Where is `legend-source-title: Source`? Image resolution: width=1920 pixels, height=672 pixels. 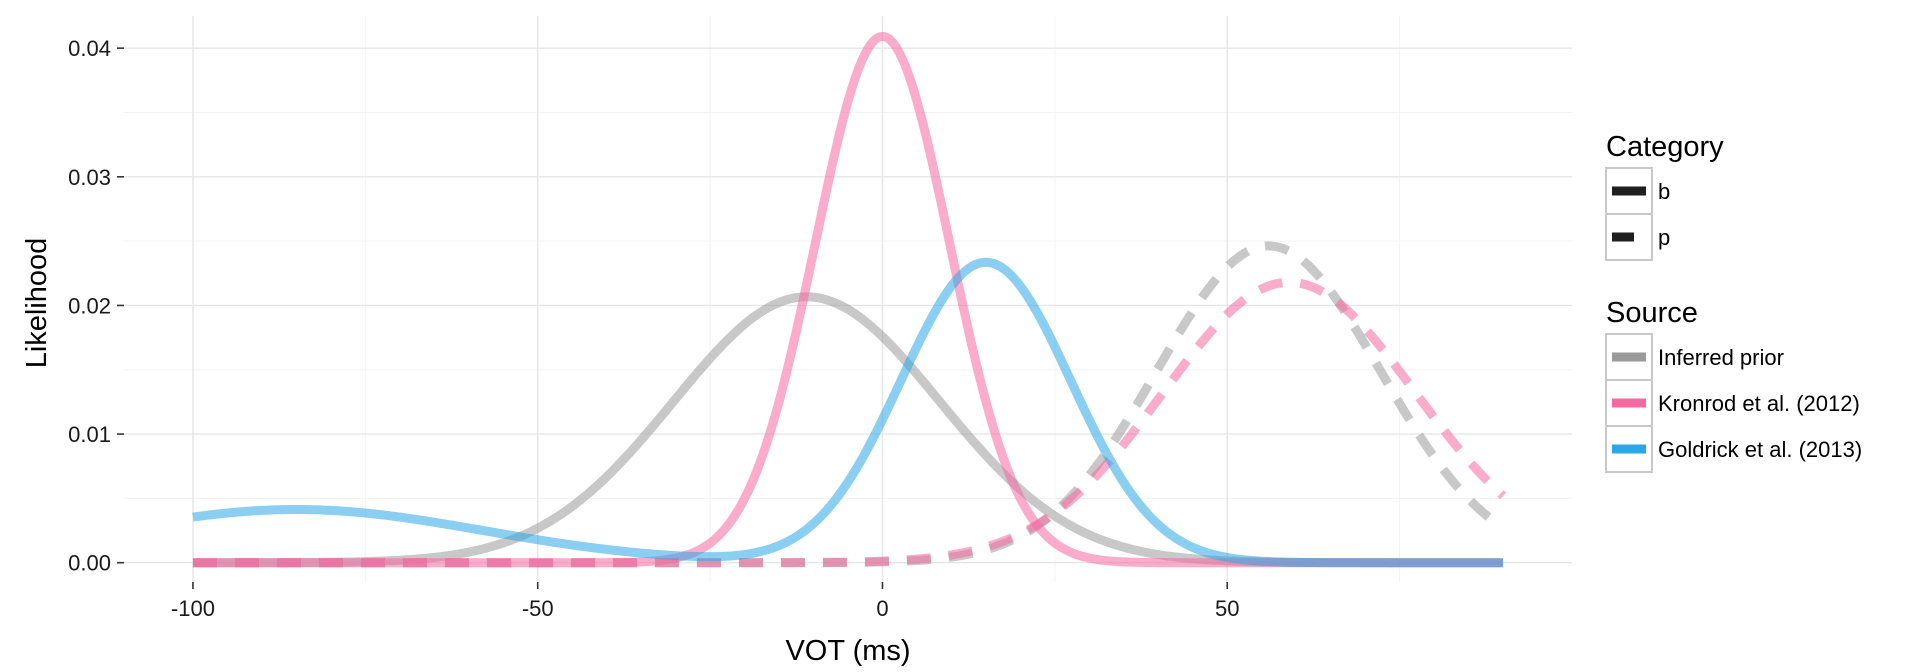 legend-source-title: Source is located at coordinates (1652, 313).